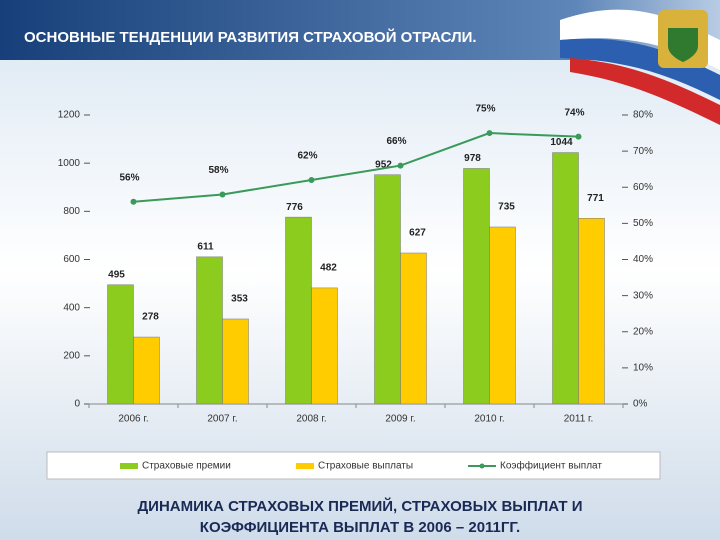  I want to click on y2-tick-label: 10%, so click(643, 368).